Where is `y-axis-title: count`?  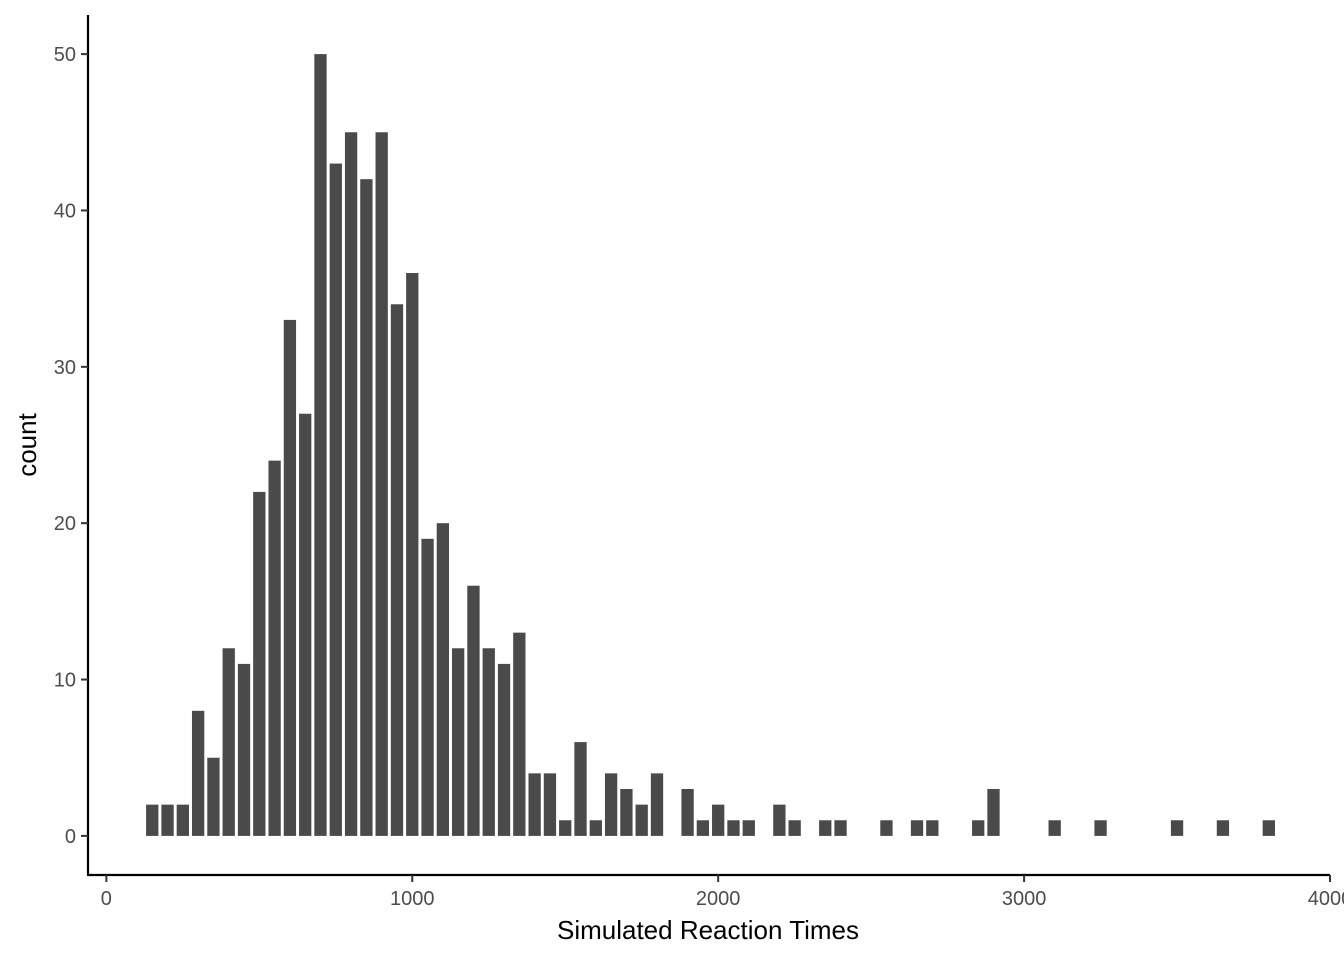 y-axis-title: count is located at coordinates (27, 444).